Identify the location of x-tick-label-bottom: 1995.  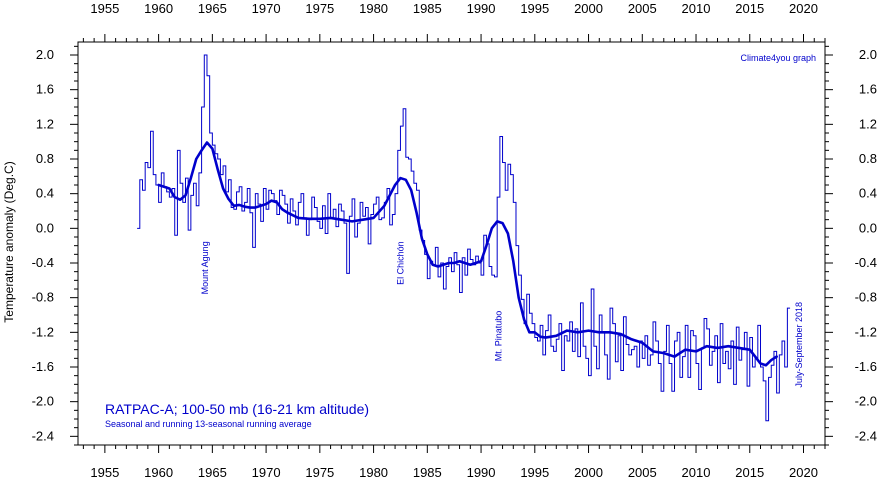
(534, 472).